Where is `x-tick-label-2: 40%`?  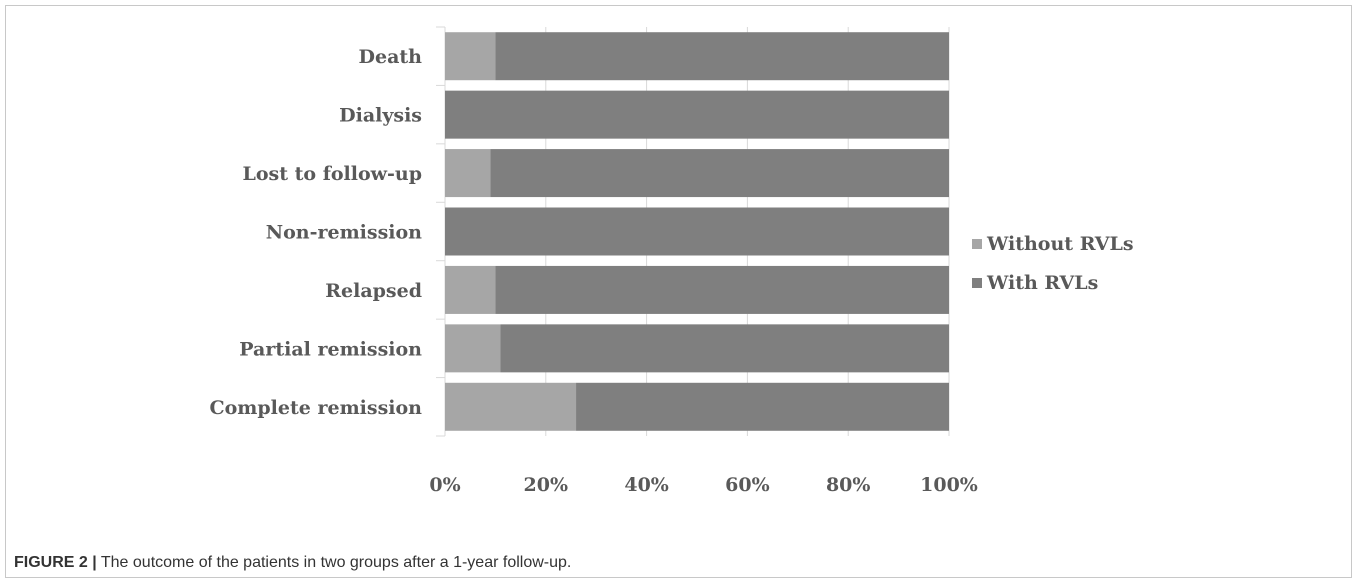
x-tick-label-2: 40% is located at coordinates (646, 485).